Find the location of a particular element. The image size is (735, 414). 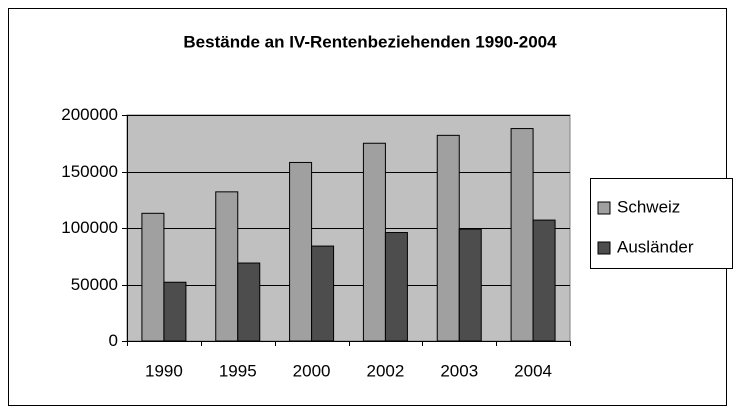

x-tick-label: 1990 is located at coordinates (164, 370).